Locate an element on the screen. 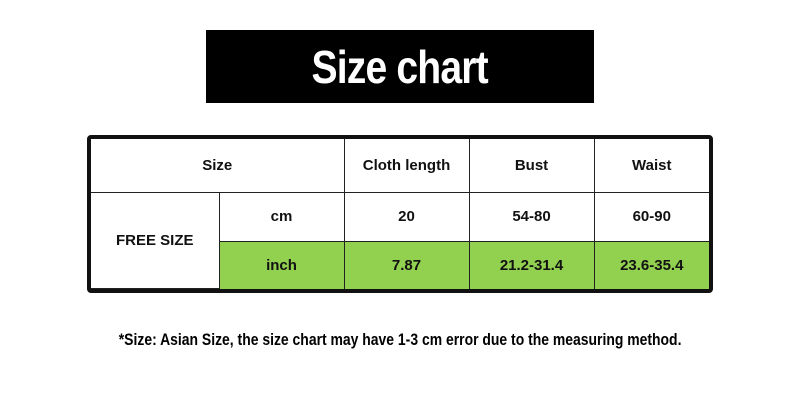  cloth-length-cell: 20 is located at coordinates (406, 216).